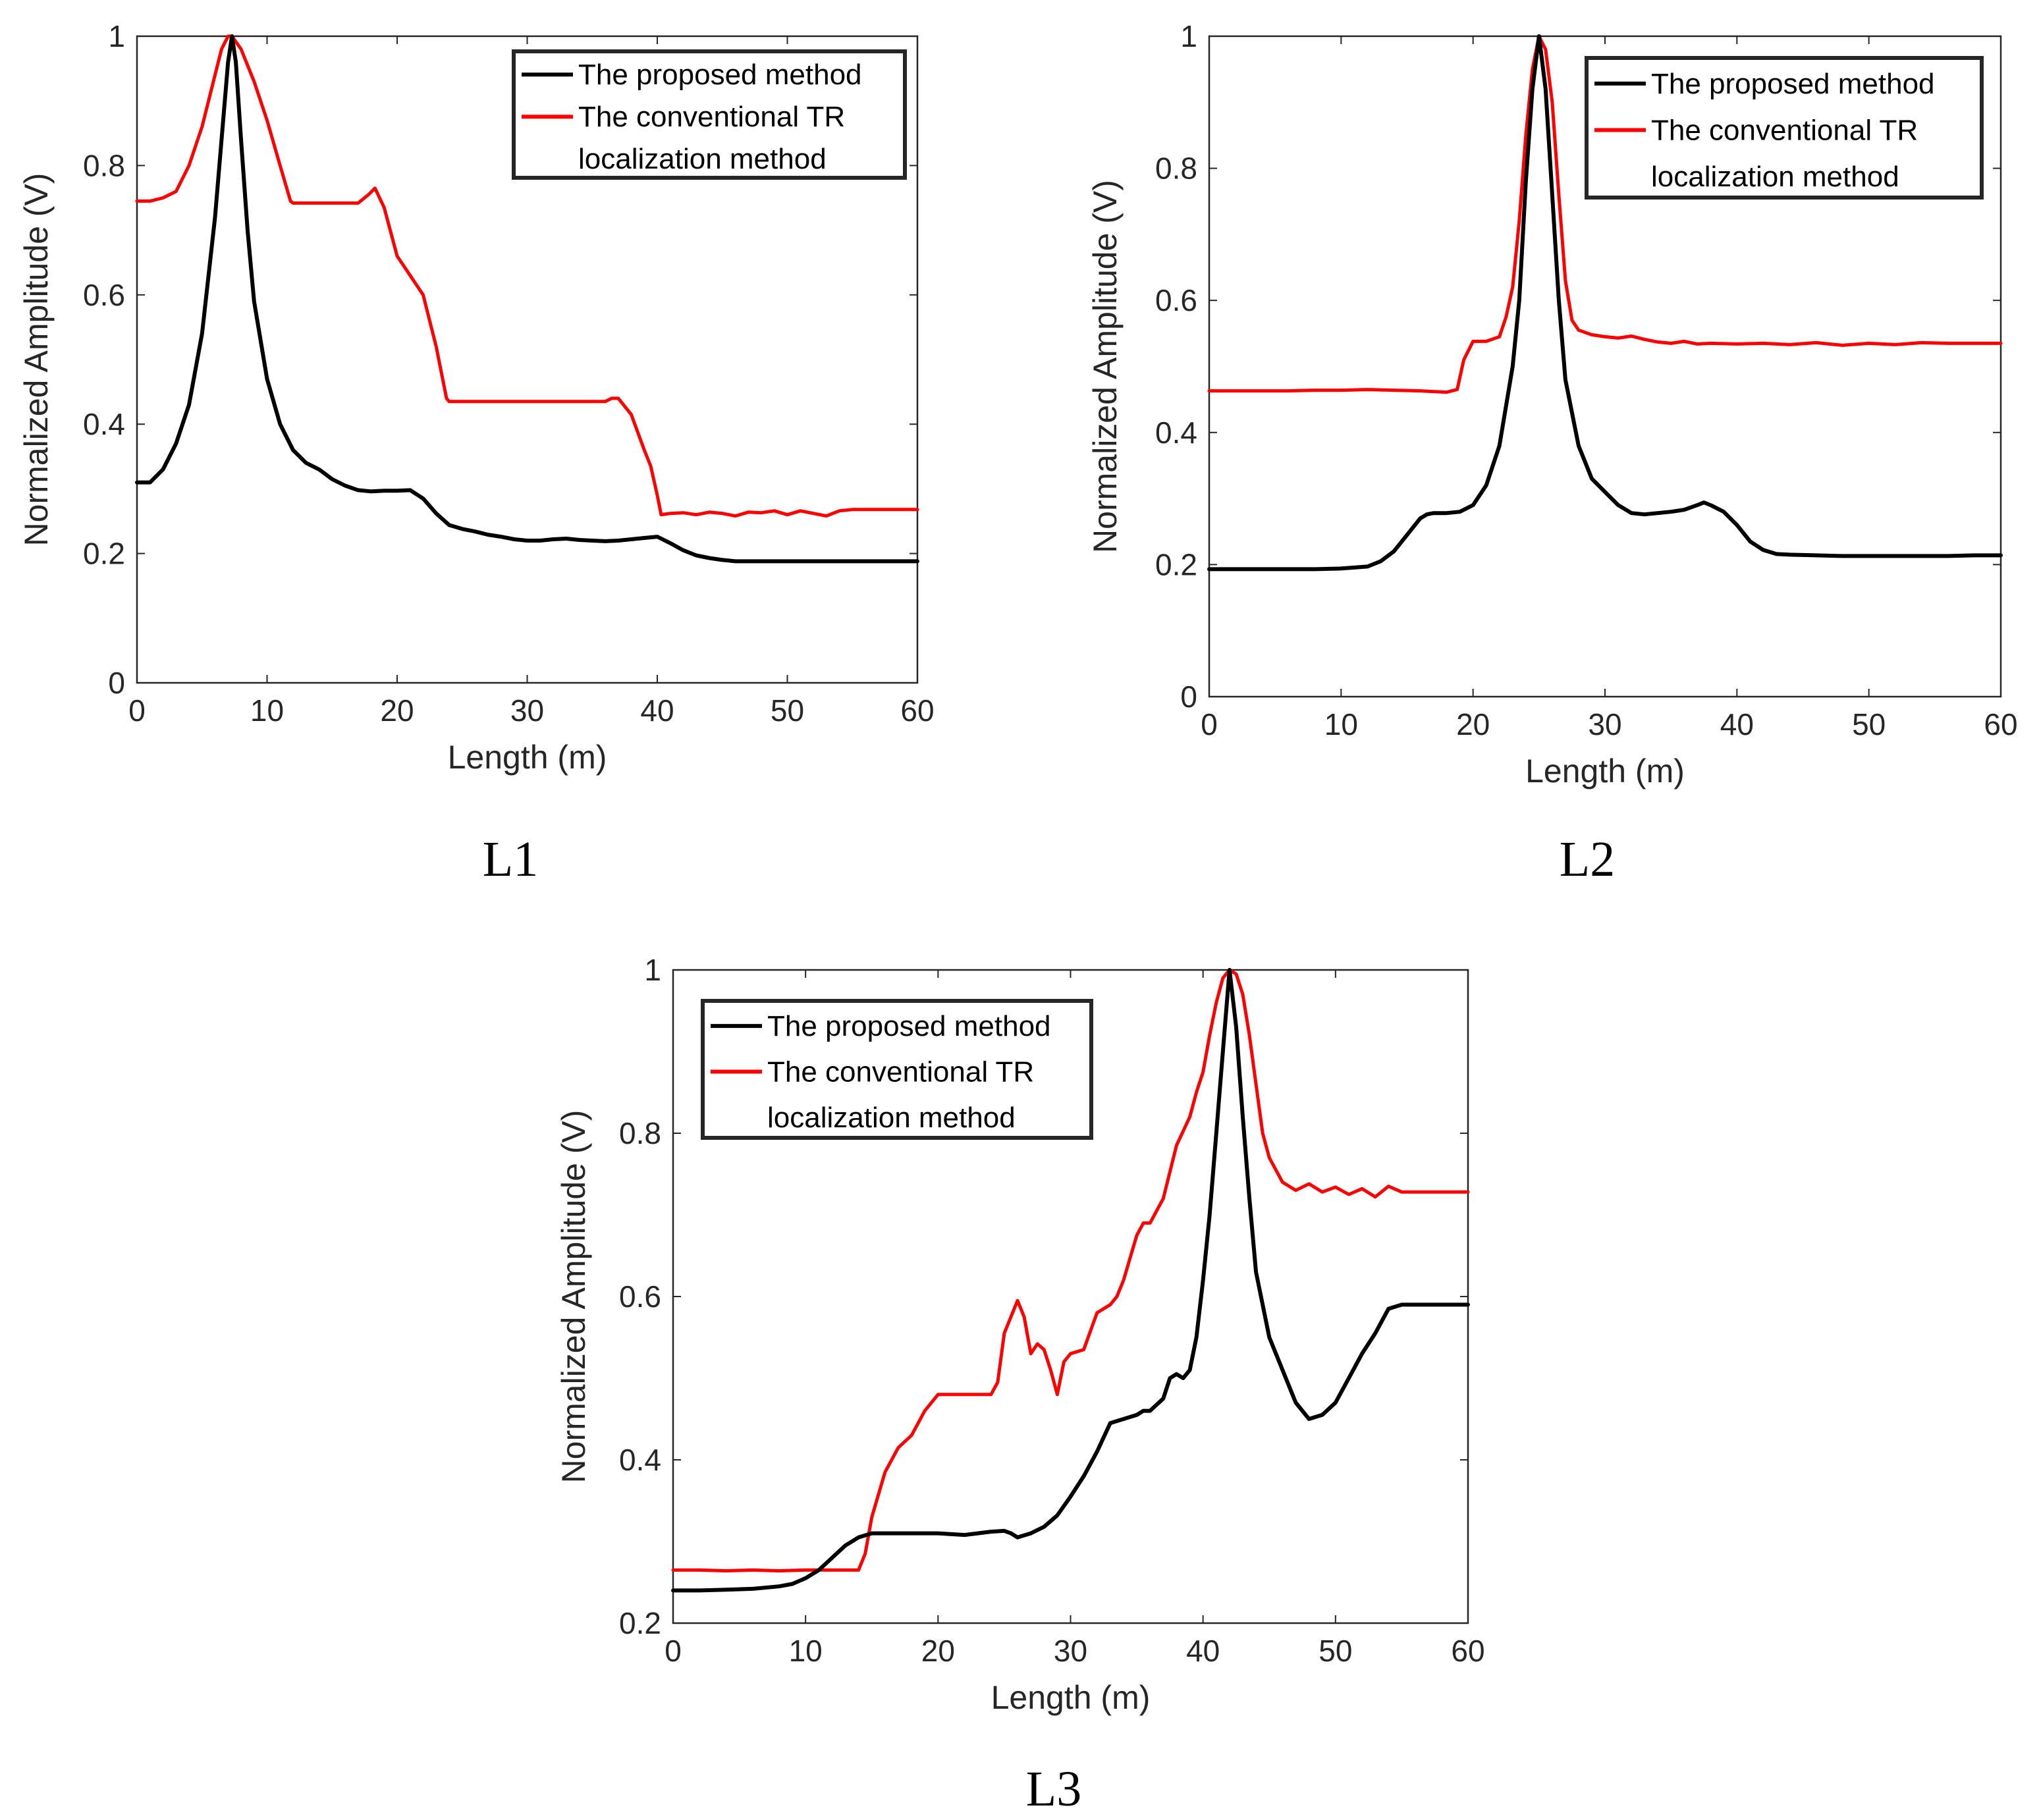 This screenshot has height=1820, width=2039. I want to click on panel-1-y-tick-label: 0.4, so click(104, 424).